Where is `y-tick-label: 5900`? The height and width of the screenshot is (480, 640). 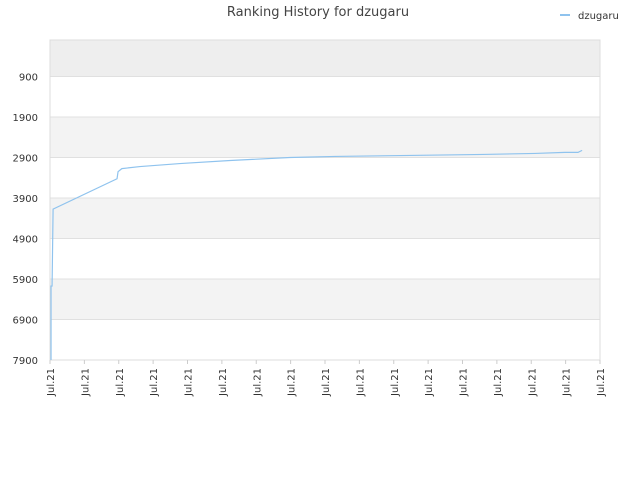
y-tick-label: 5900 is located at coordinates (25, 280).